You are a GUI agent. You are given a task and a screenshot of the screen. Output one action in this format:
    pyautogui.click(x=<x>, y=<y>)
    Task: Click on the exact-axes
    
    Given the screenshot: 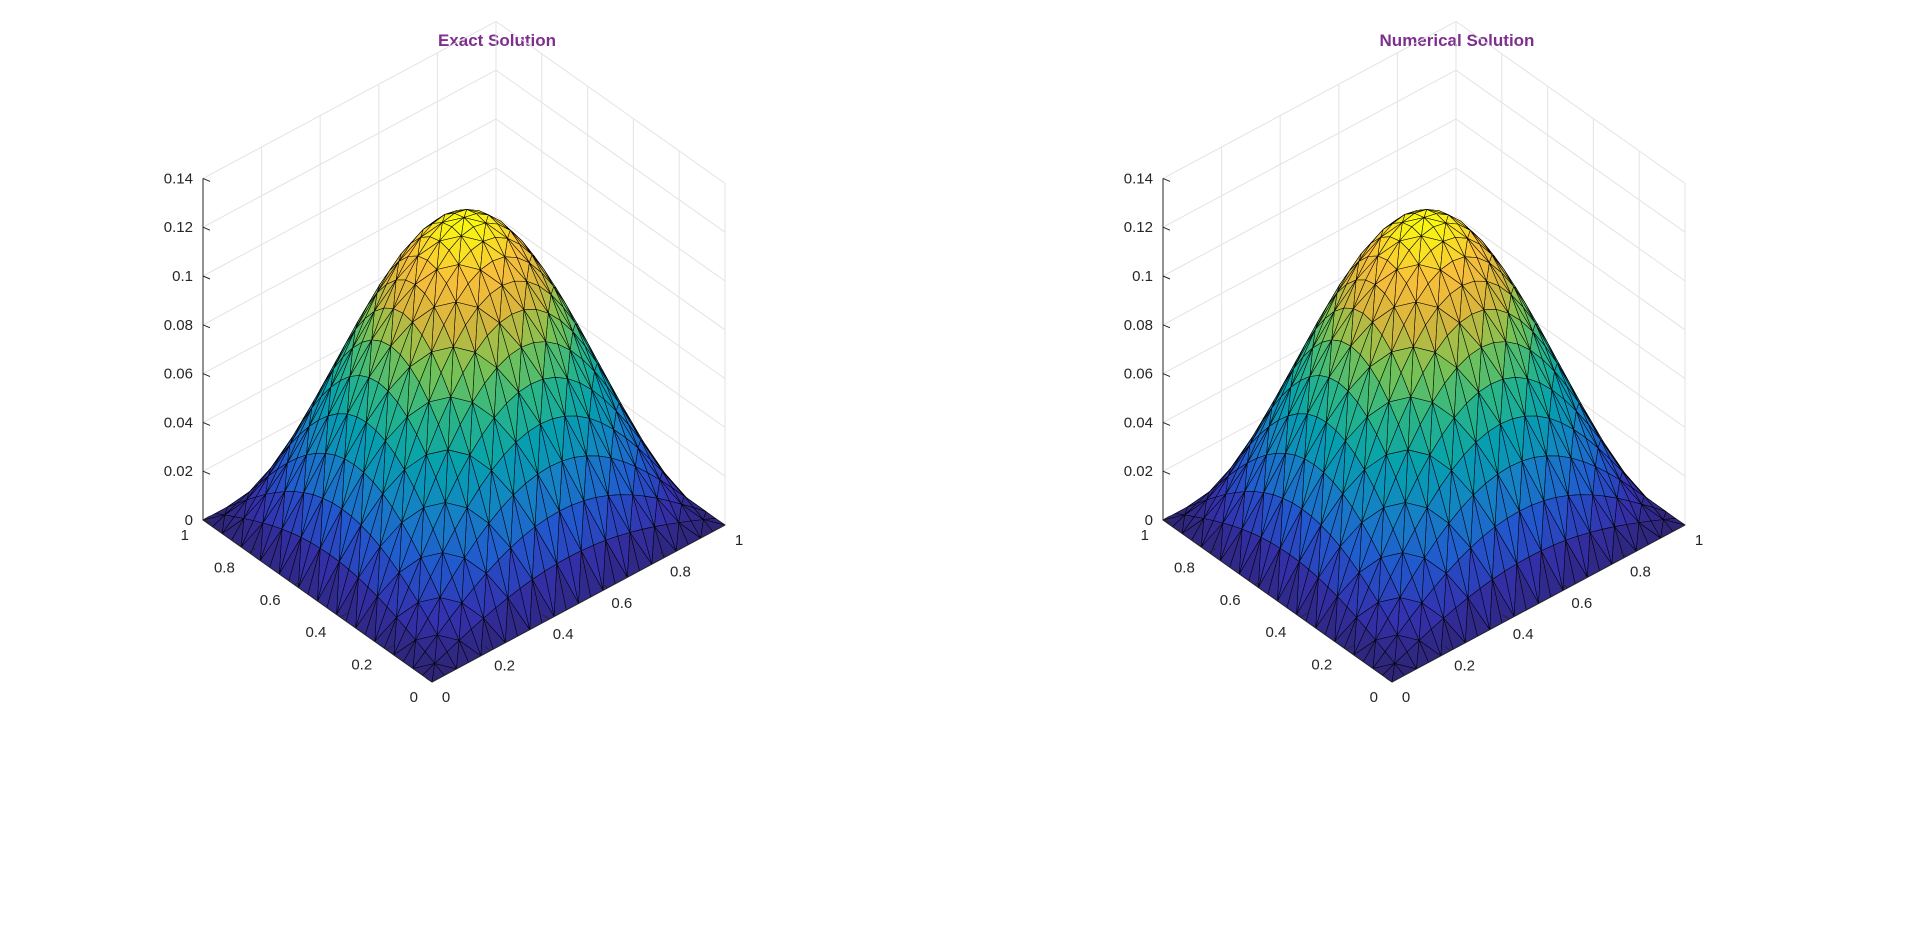 What is the action you would take?
    pyautogui.click(x=464, y=430)
    